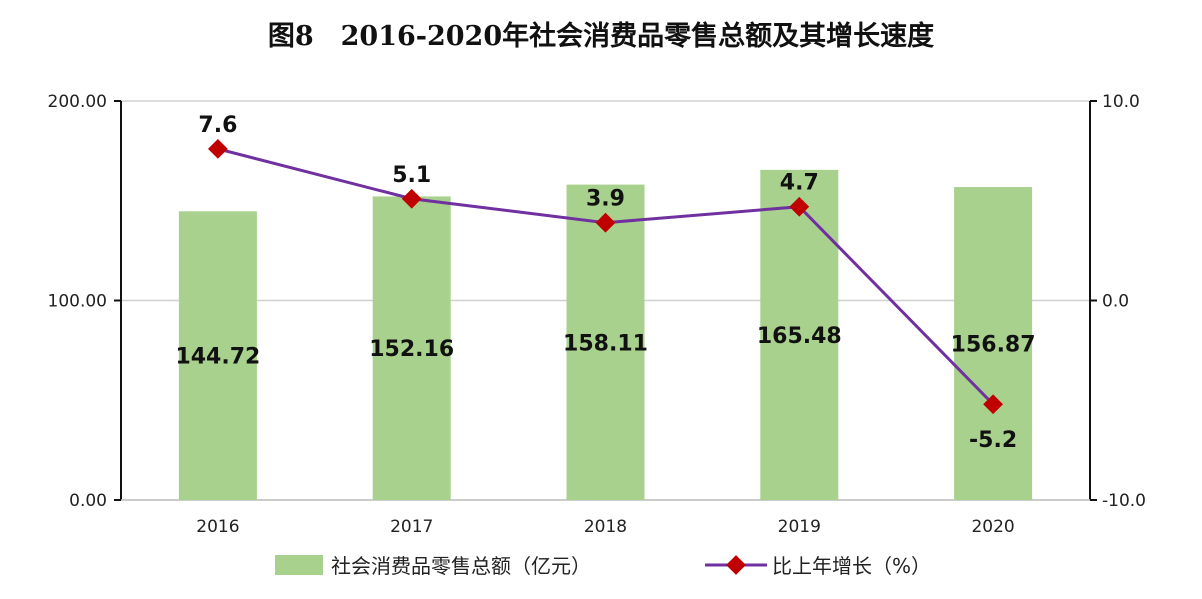  I want to click on x-axis-tick-label: 2016, so click(217, 527).